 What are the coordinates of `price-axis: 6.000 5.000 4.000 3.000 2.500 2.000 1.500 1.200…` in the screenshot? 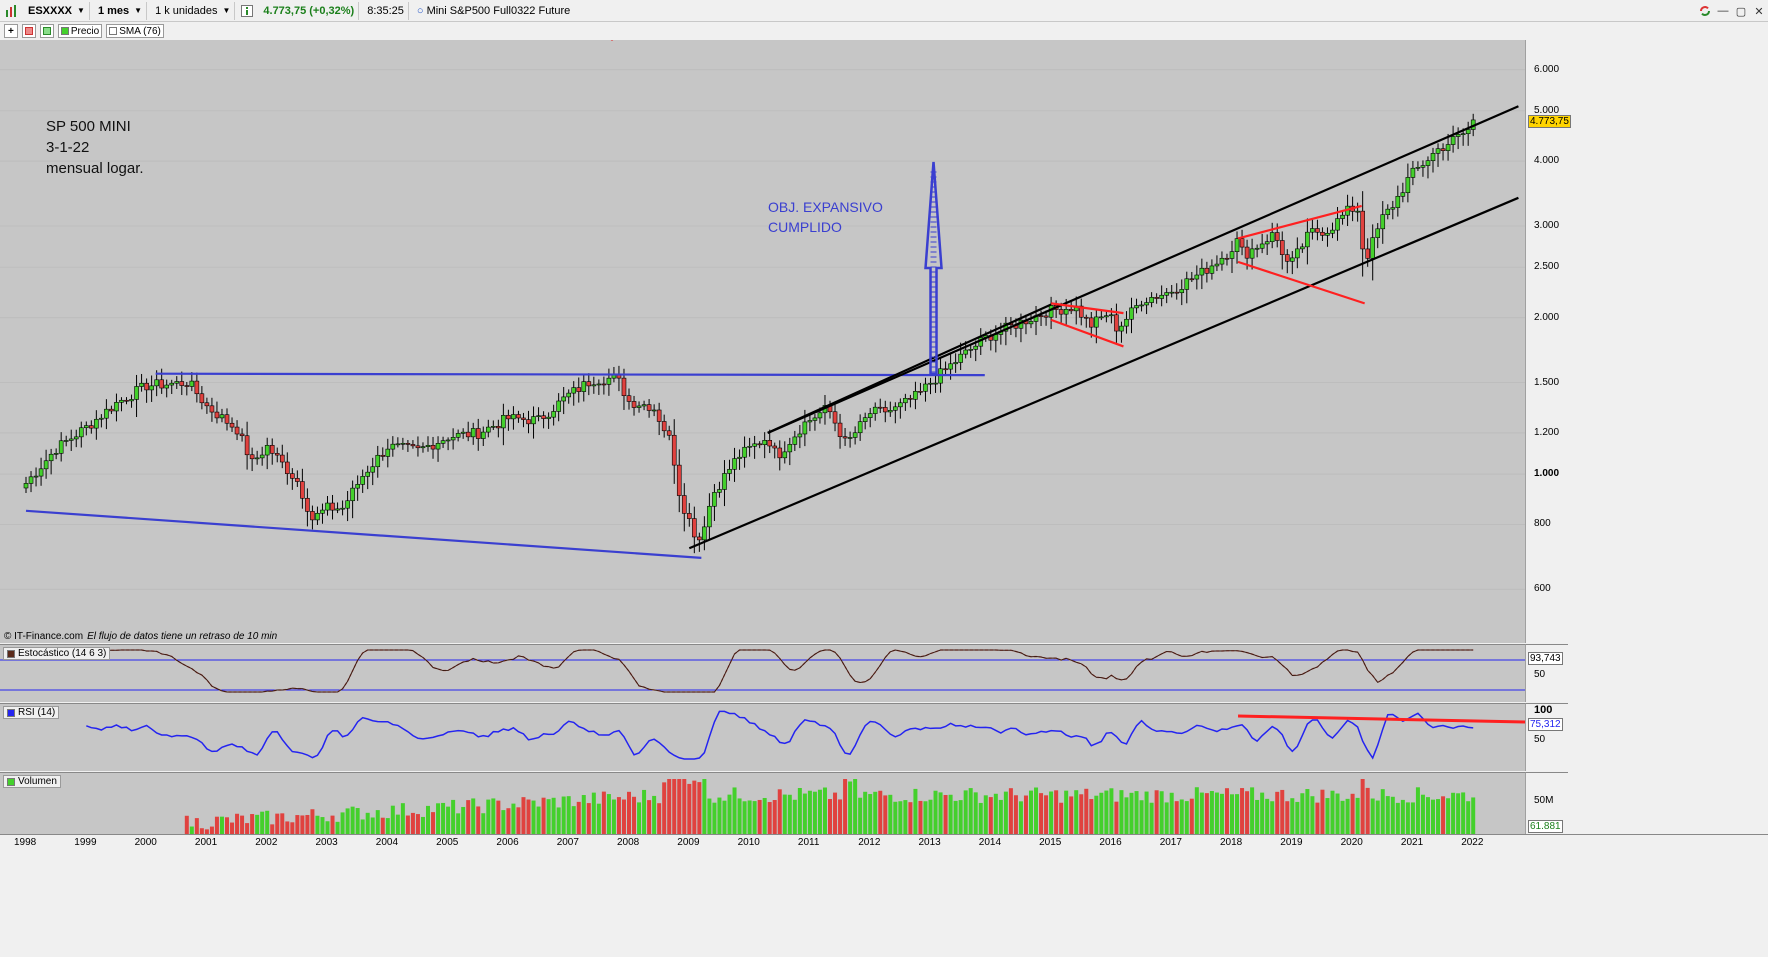 It's located at (1548, 341).